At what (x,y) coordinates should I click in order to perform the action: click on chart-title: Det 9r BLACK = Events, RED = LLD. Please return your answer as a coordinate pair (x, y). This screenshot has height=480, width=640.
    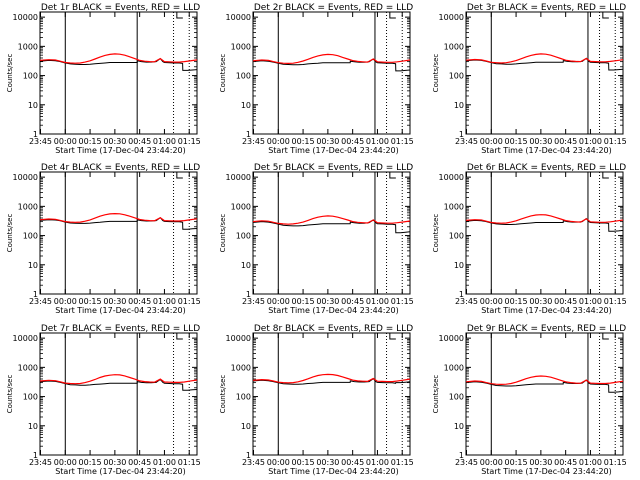
    Looking at the image, I should click on (546, 329).